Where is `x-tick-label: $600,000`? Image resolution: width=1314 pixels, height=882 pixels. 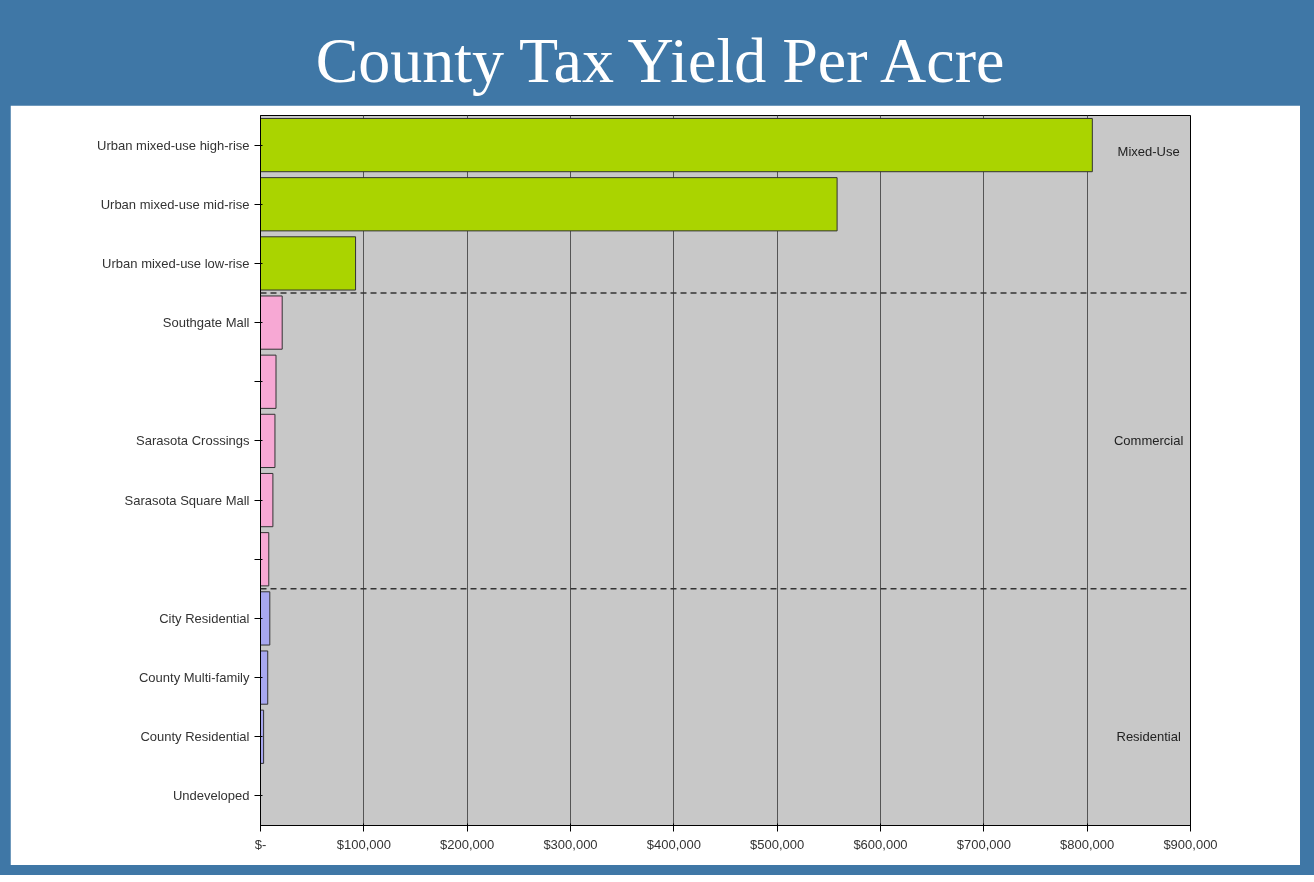
x-tick-label: $600,000 is located at coordinates (880, 844).